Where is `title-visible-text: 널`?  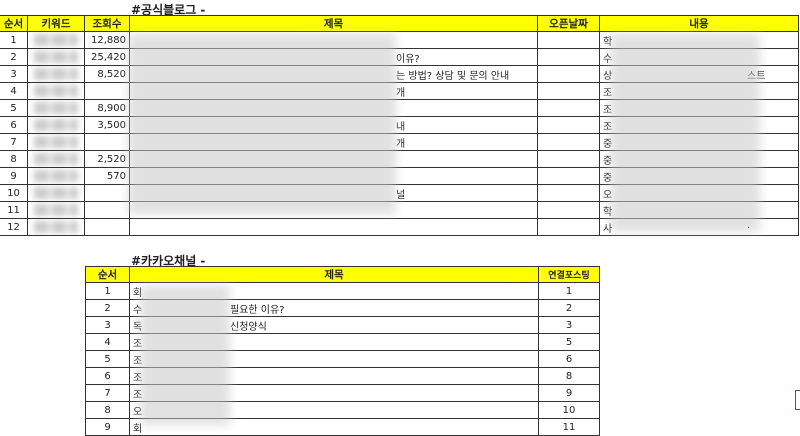 title-visible-text: 널 is located at coordinates (401, 195).